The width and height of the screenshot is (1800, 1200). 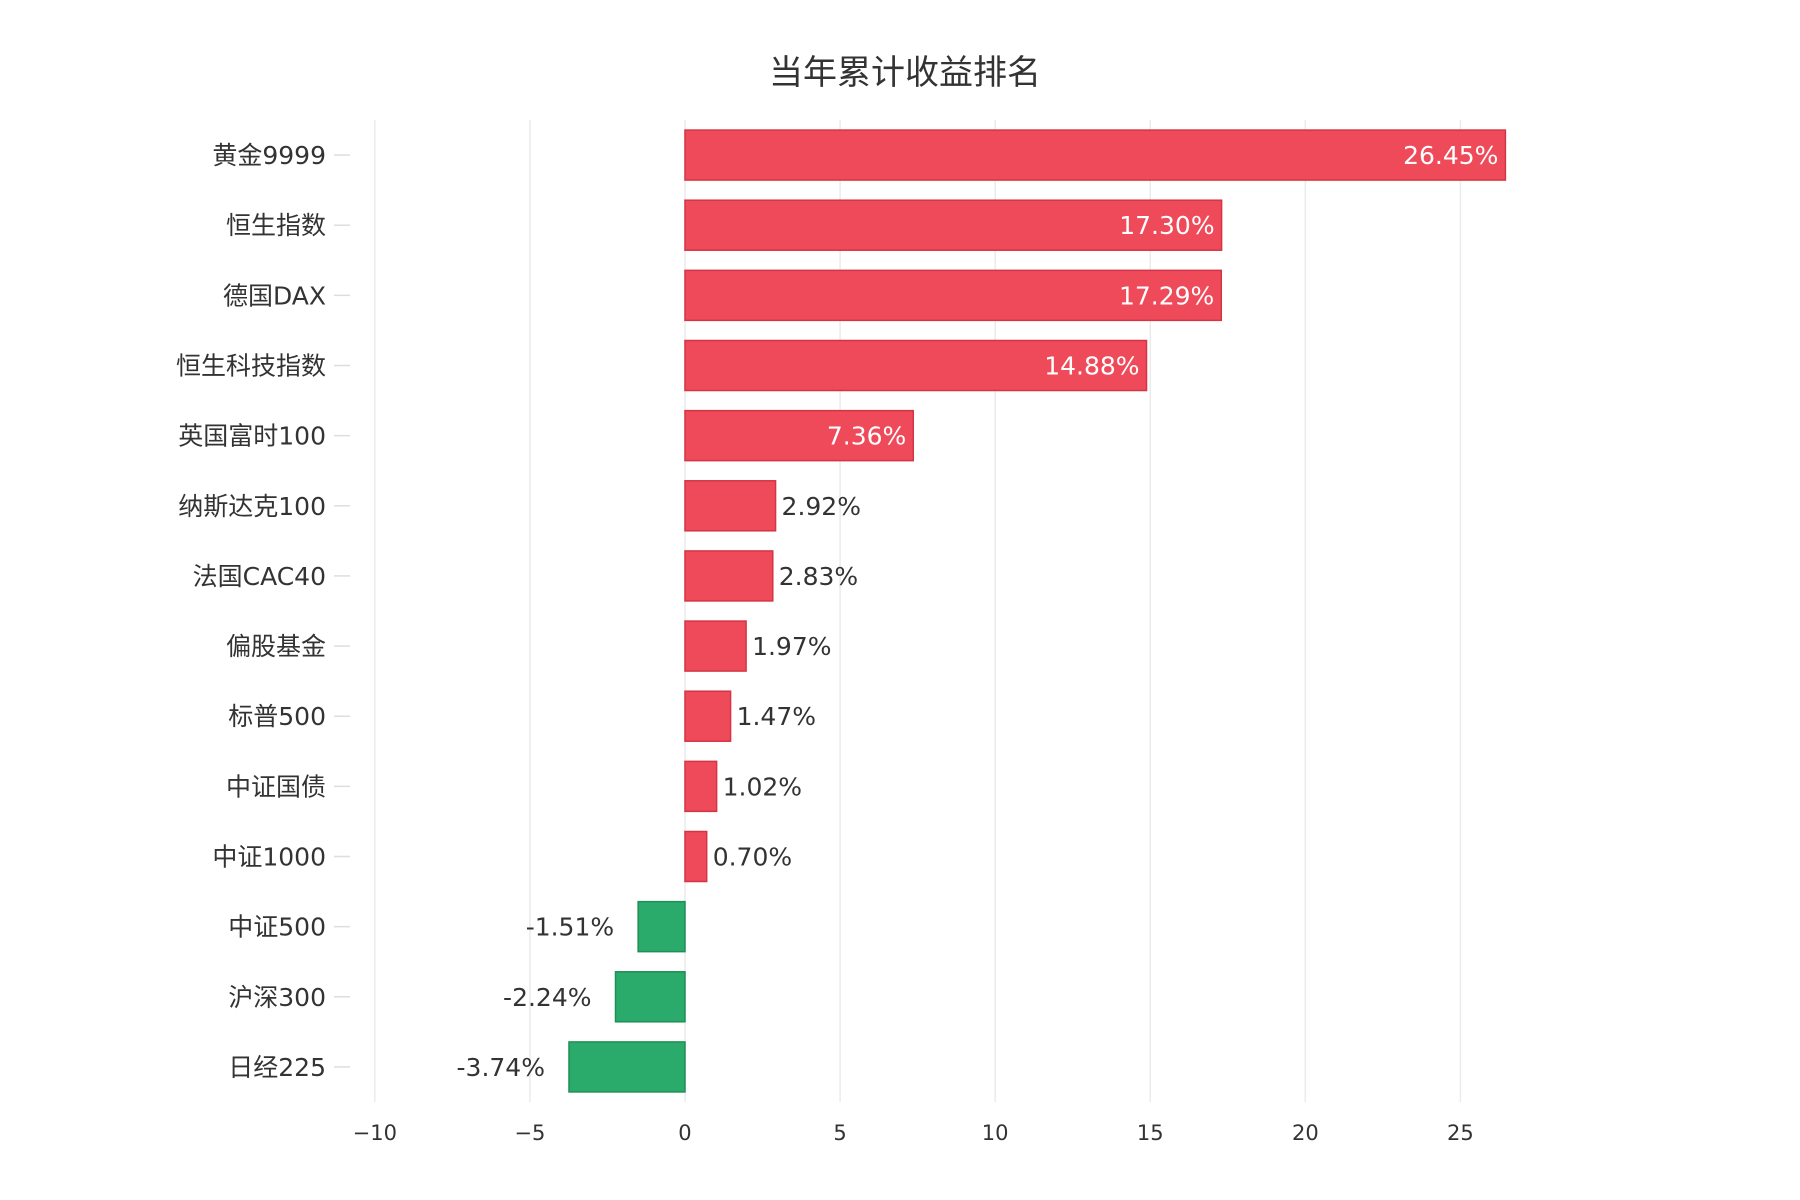 What do you see at coordinates (252, 436) in the screenshot?
I see `category-label: 英国富时100` at bounding box center [252, 436].